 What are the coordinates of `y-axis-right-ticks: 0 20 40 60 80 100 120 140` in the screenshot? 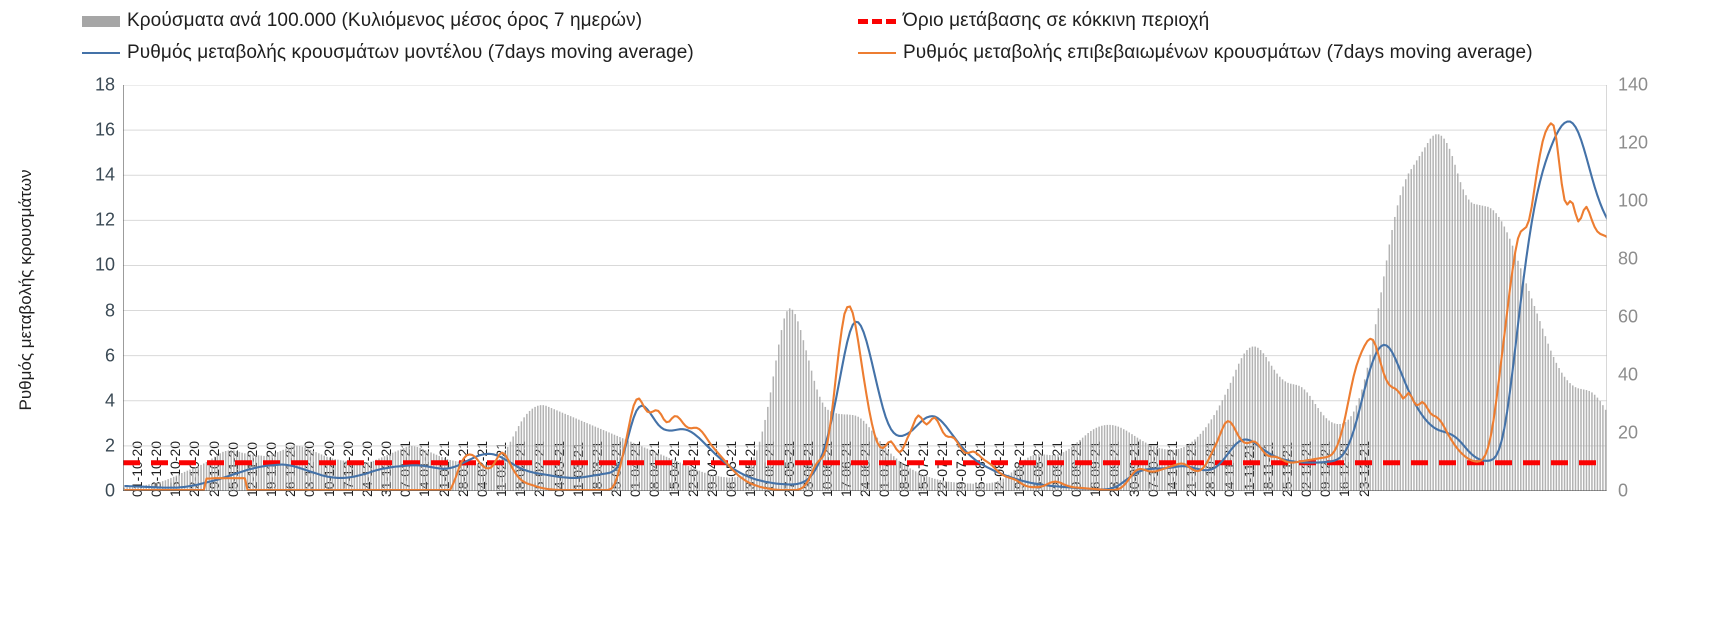 It's located at (1648, 288).